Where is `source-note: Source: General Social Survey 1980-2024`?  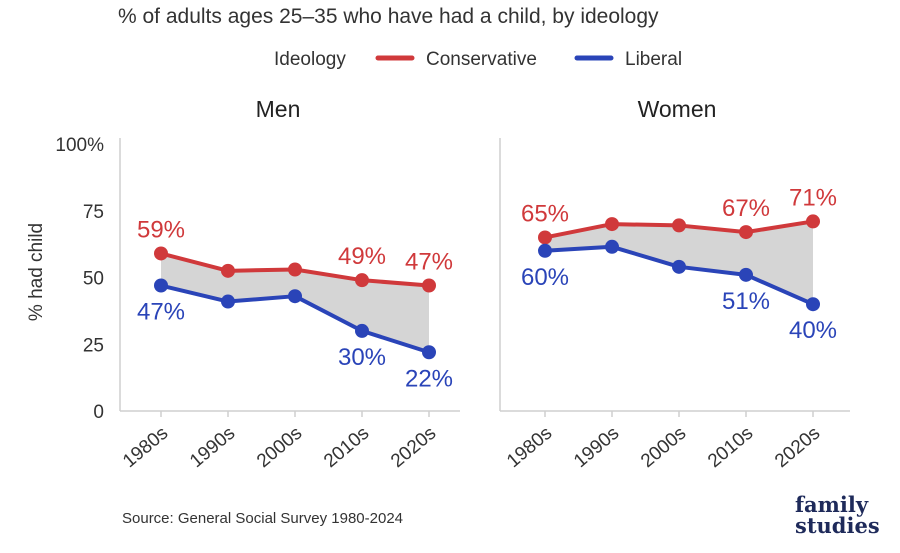
source-note: Source: General Social Survey 1980-2024 is located at coordinates (262, 518).